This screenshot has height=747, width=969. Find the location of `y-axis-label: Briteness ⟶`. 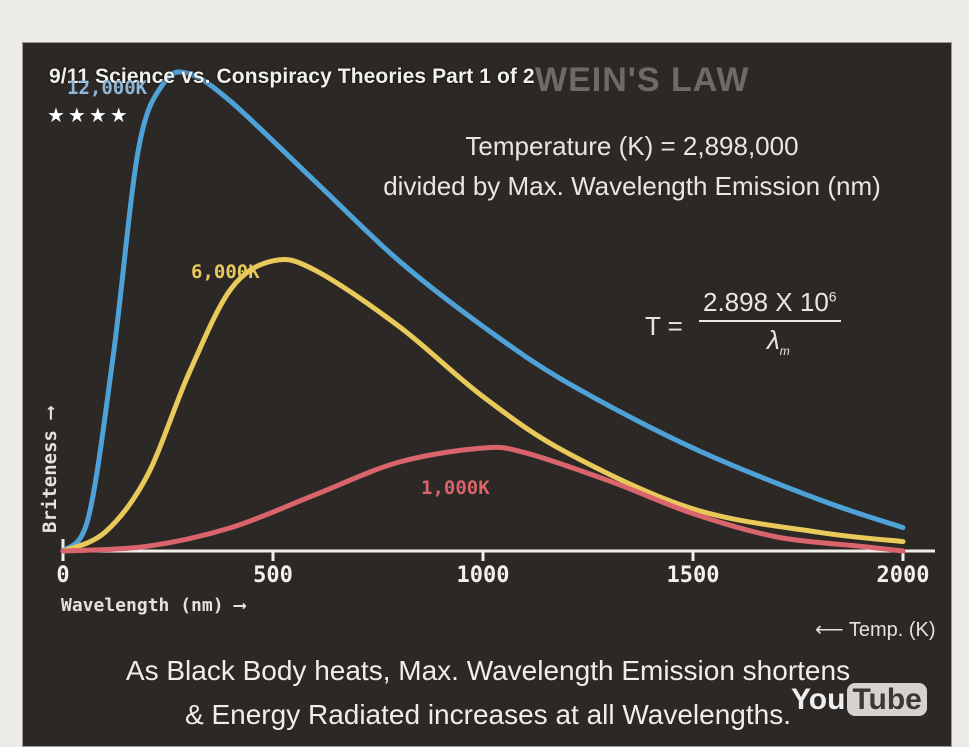

y-axis-label: Briteness ⟶ is located at coordinates (50, 470).